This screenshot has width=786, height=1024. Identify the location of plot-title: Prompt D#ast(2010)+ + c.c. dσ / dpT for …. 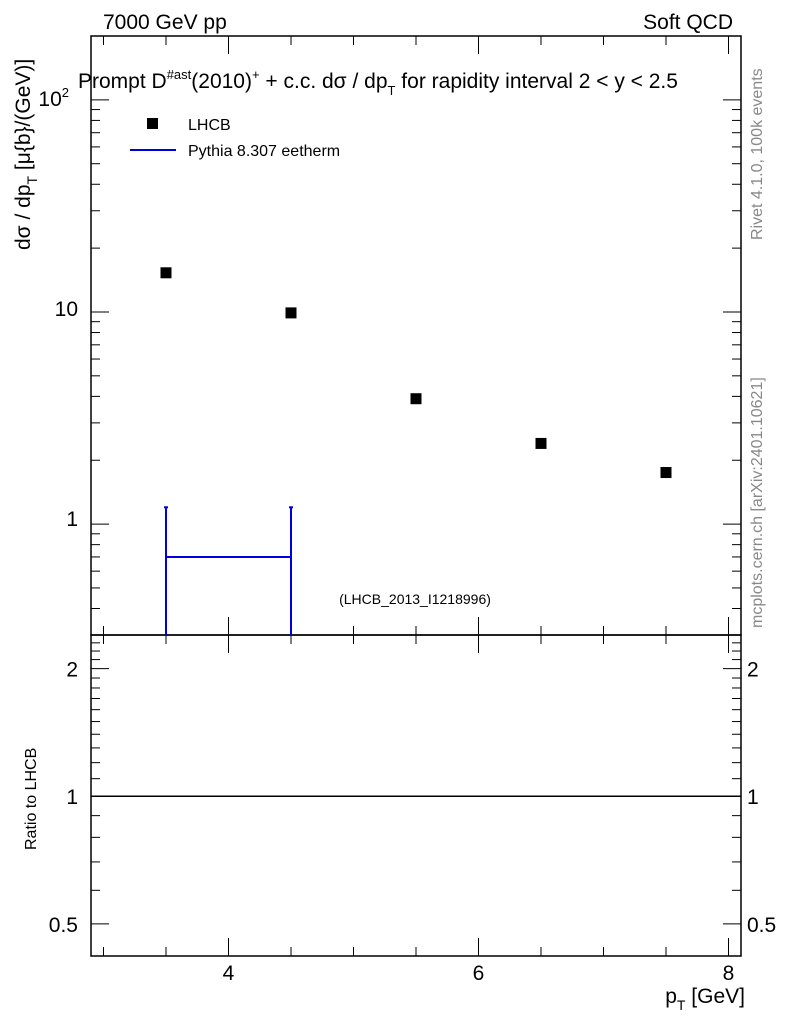
(378, 82).